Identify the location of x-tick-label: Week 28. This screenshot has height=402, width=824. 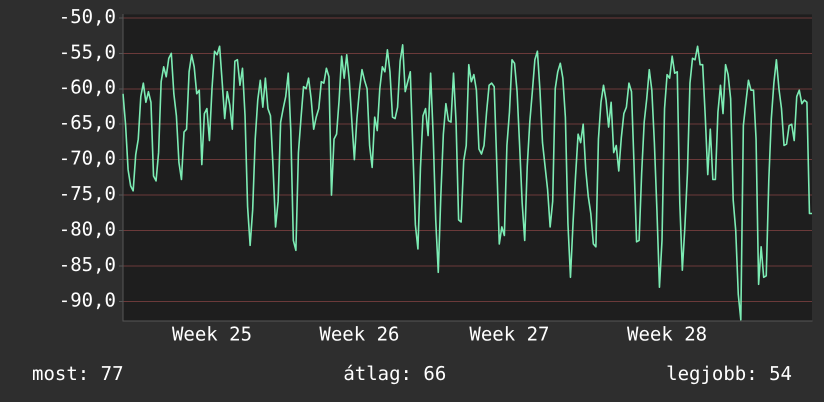
(667, 335).